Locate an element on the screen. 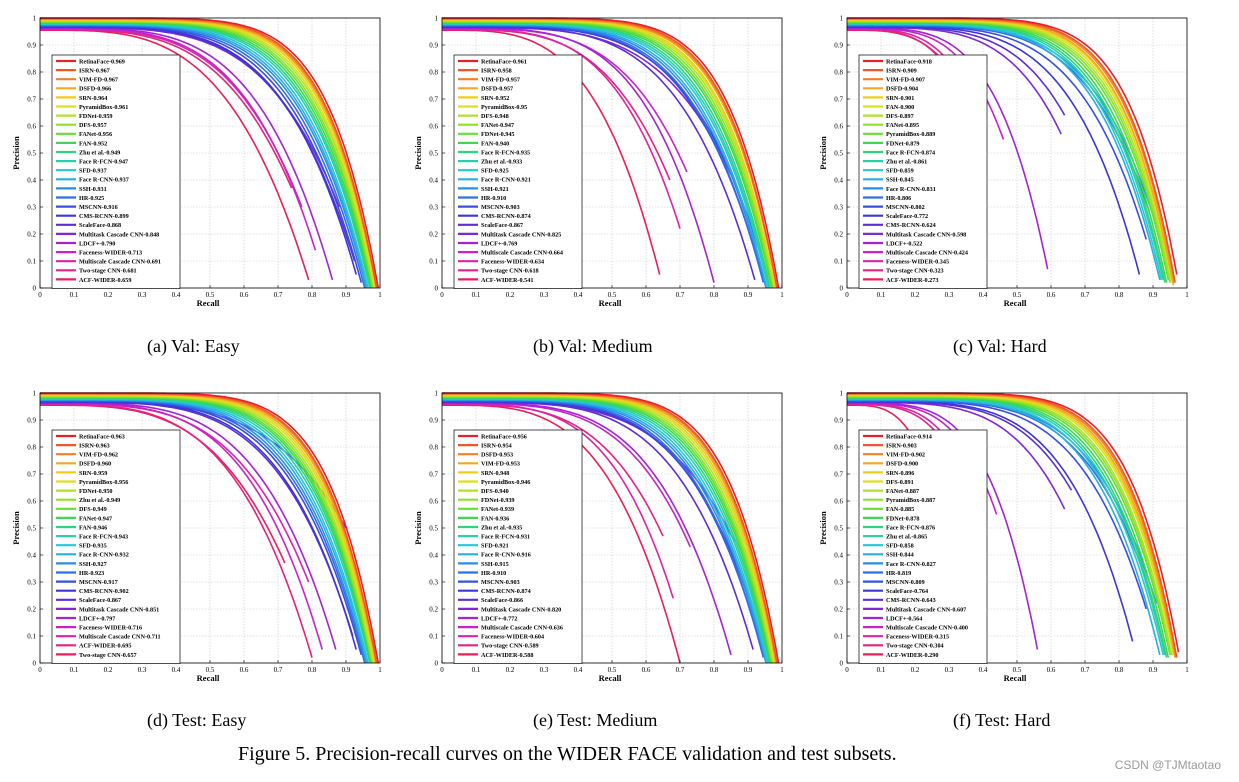 Image resolution: width=1239 pixels, height=782 pixels. legend-entry: PyramidBox-0.889 is located at coordinates (910, 134).